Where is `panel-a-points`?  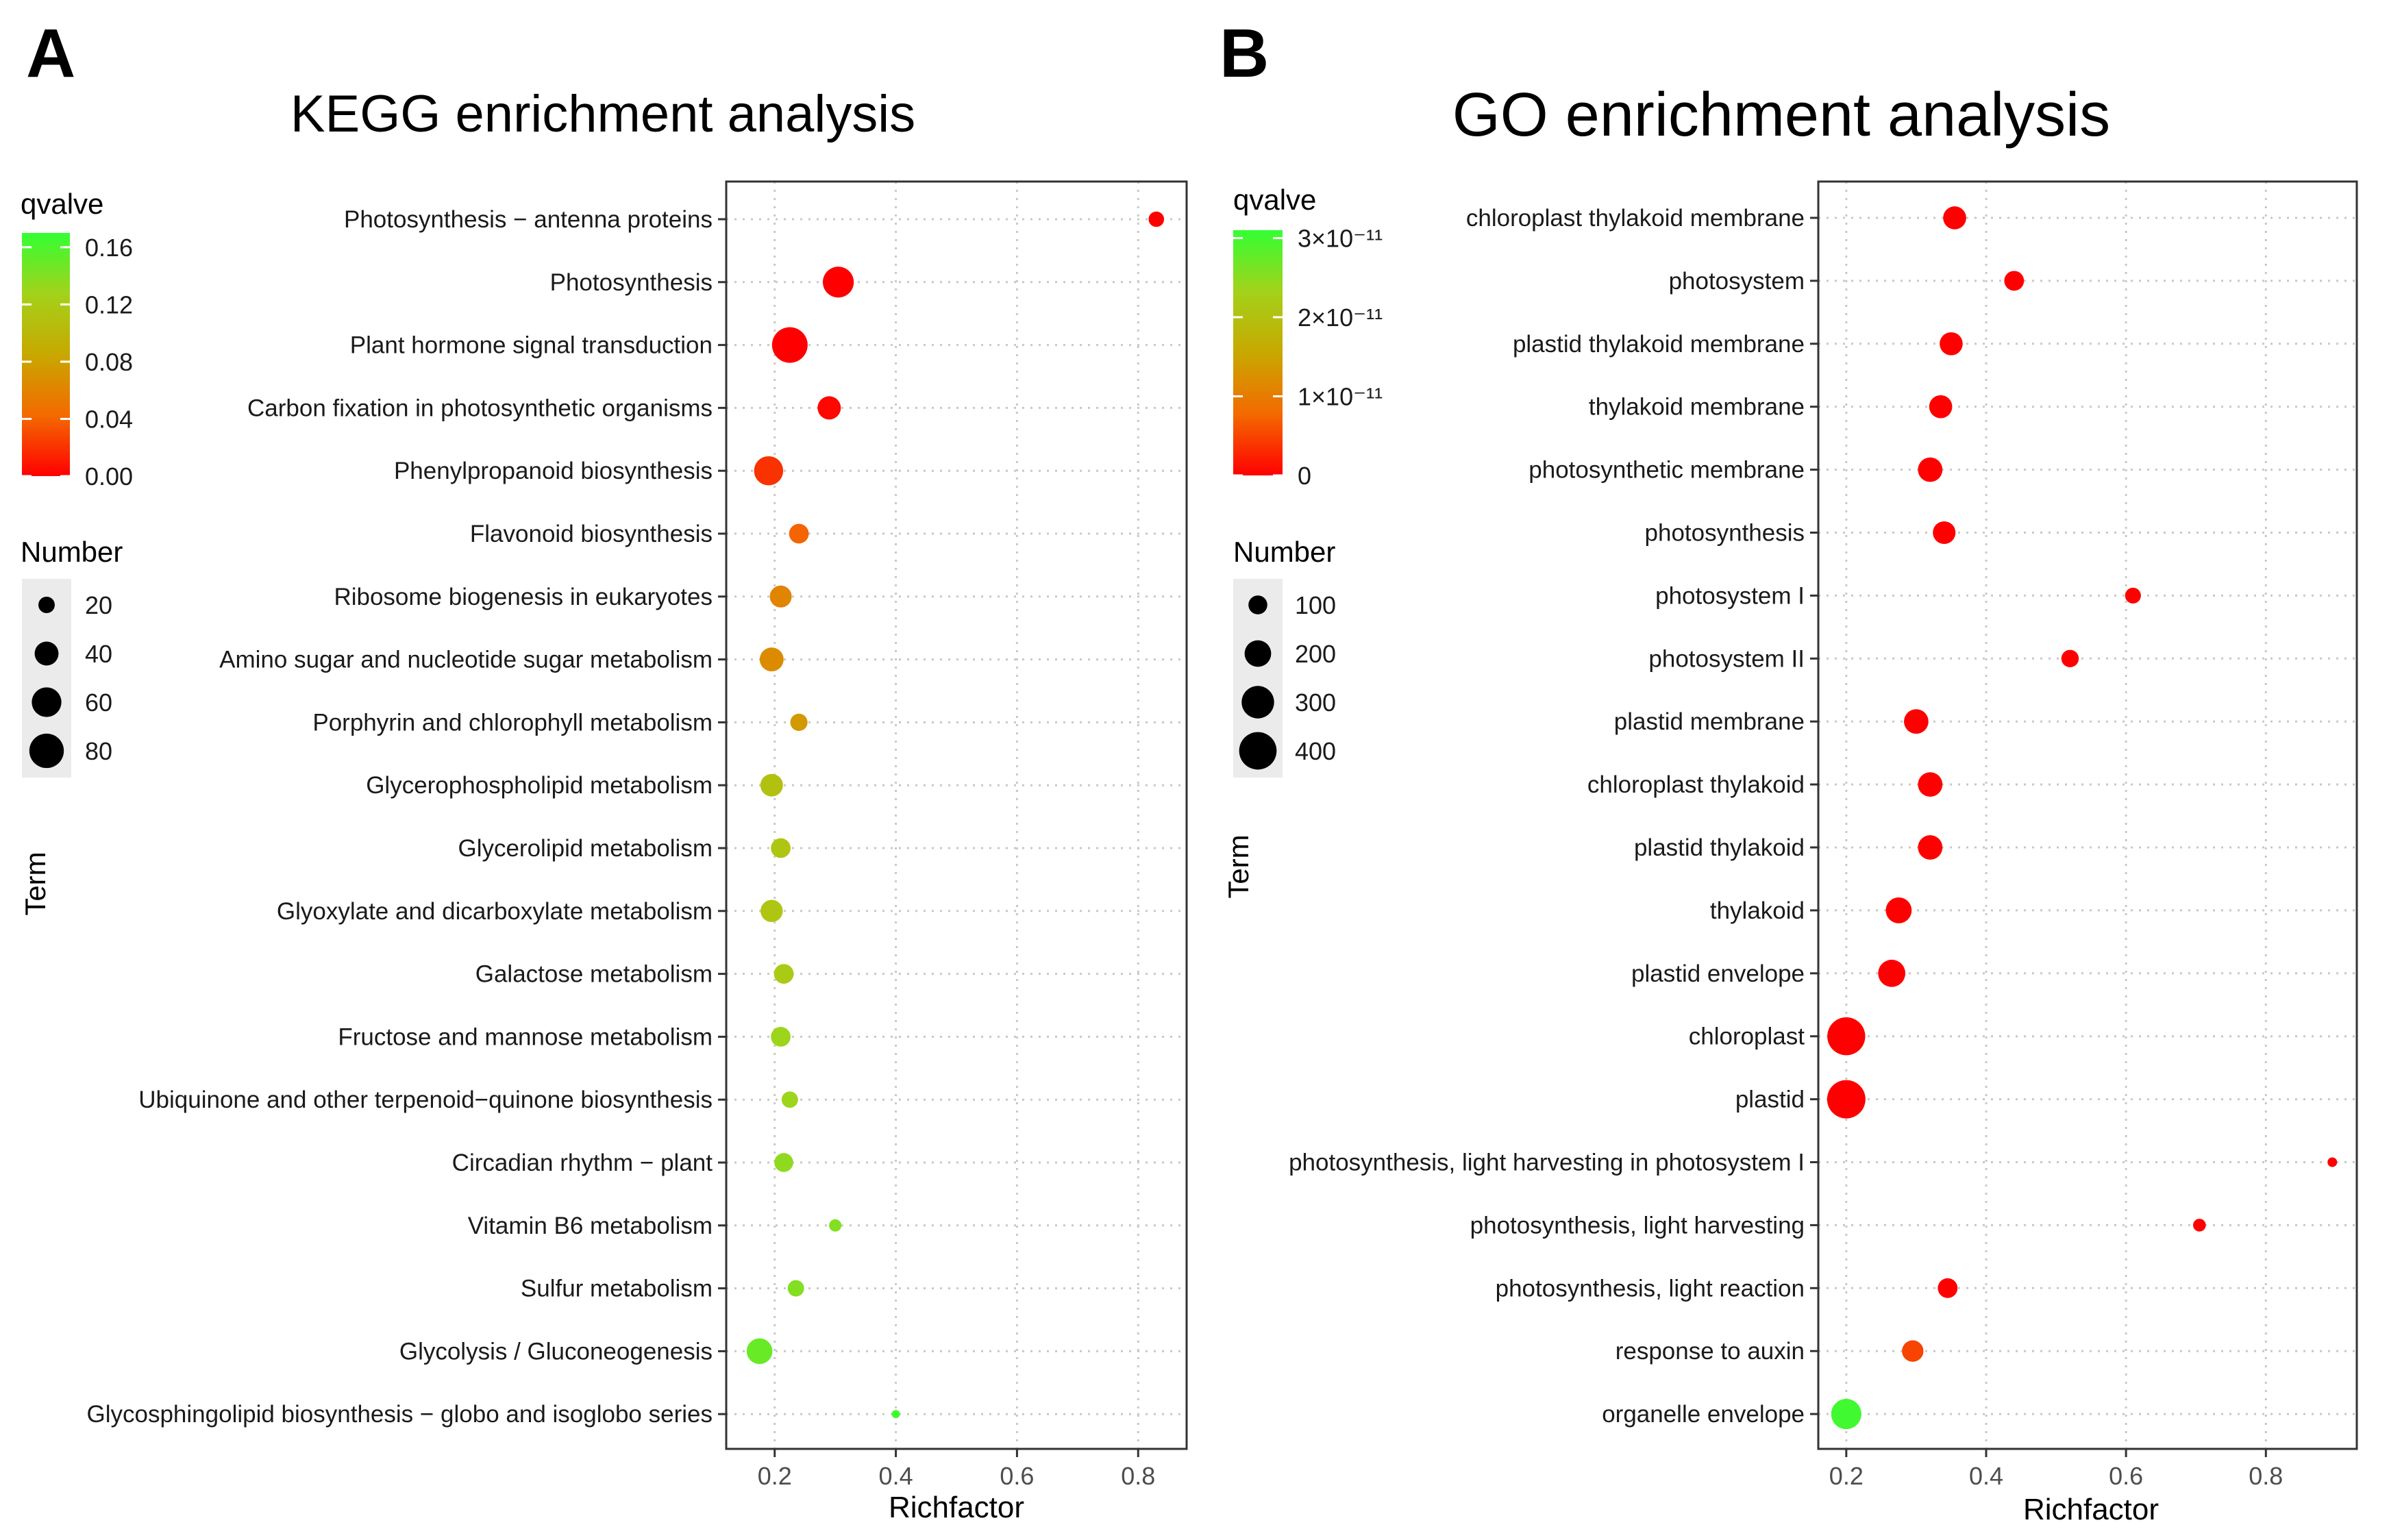 panel-a-points is located at coordinates (955, 815).